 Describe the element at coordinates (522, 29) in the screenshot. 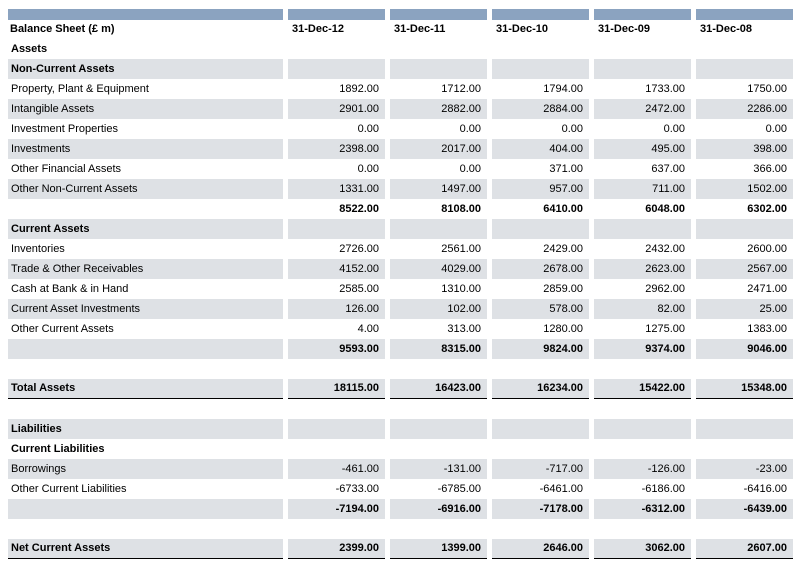

I see `column-header-date: 31-Dec-10` at that location.